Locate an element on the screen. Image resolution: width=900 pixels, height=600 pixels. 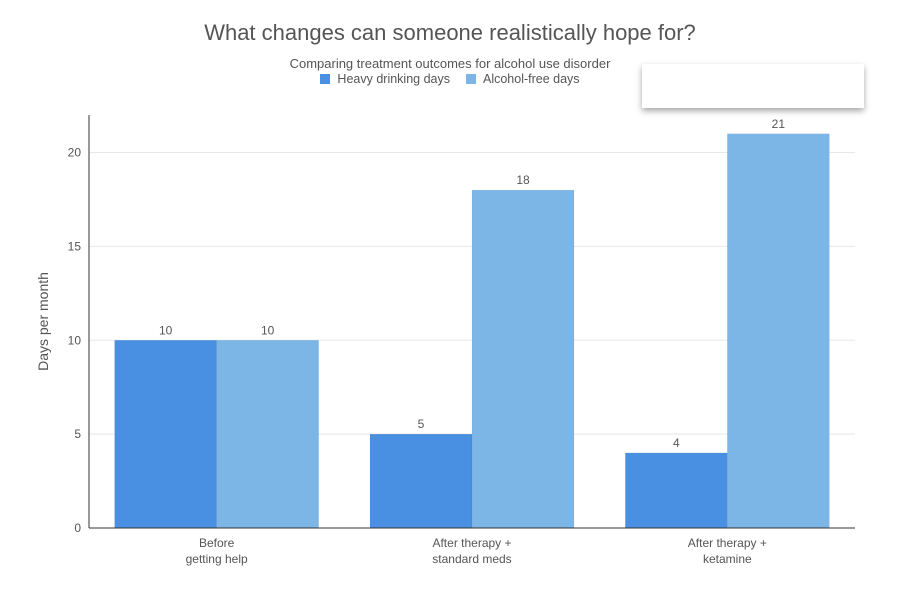
y-tick-label: 20 is located at coordinates (75, 153).